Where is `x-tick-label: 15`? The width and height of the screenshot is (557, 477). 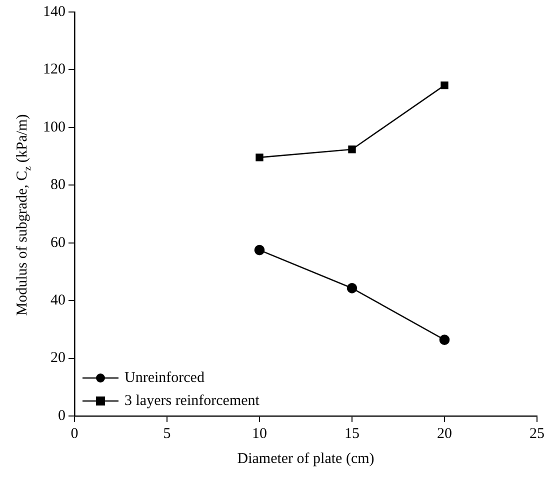 x-tick-label: 15 is located at coordinates (352, 434).